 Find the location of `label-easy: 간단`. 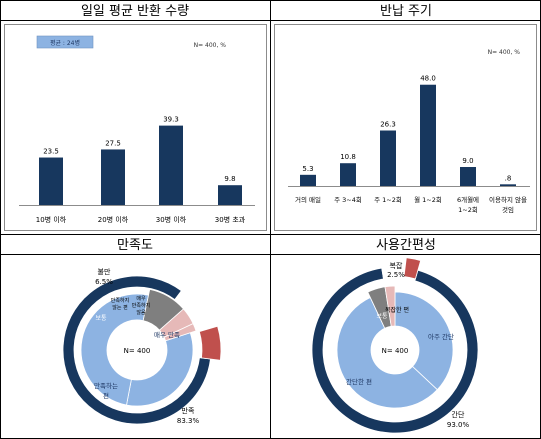

label-easy: 간단 is located at coordinates (458, 414).